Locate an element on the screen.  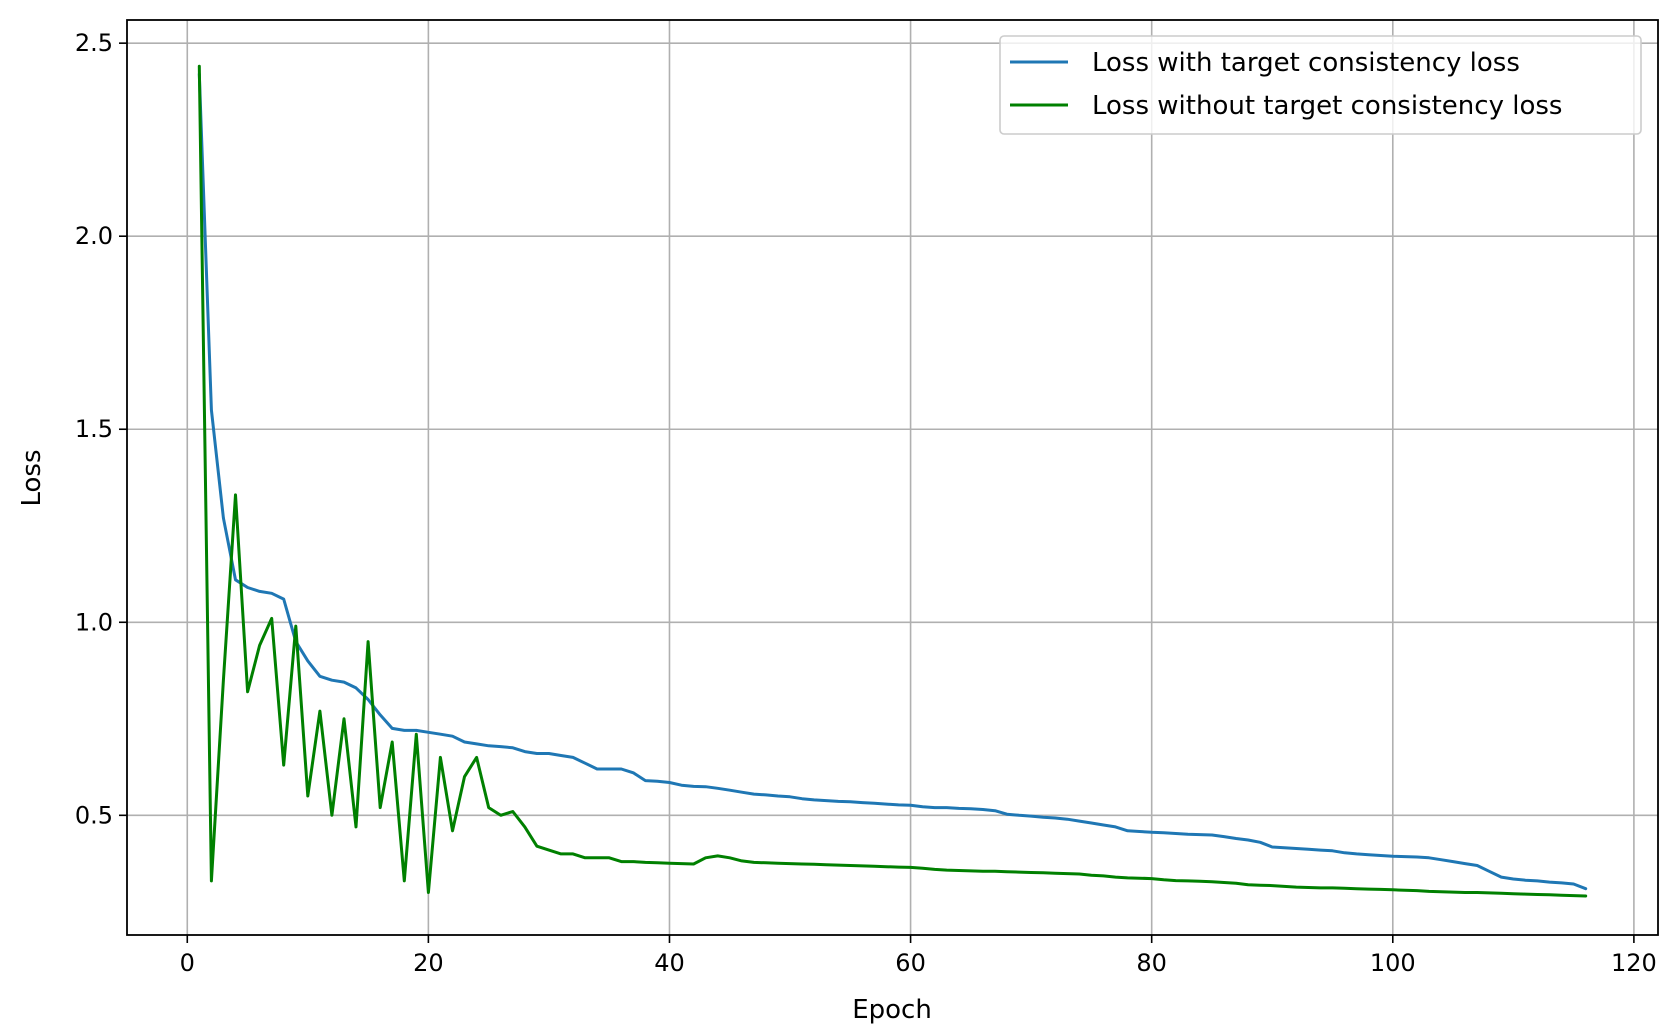
legend-box is located at coordinates (1320, 85).